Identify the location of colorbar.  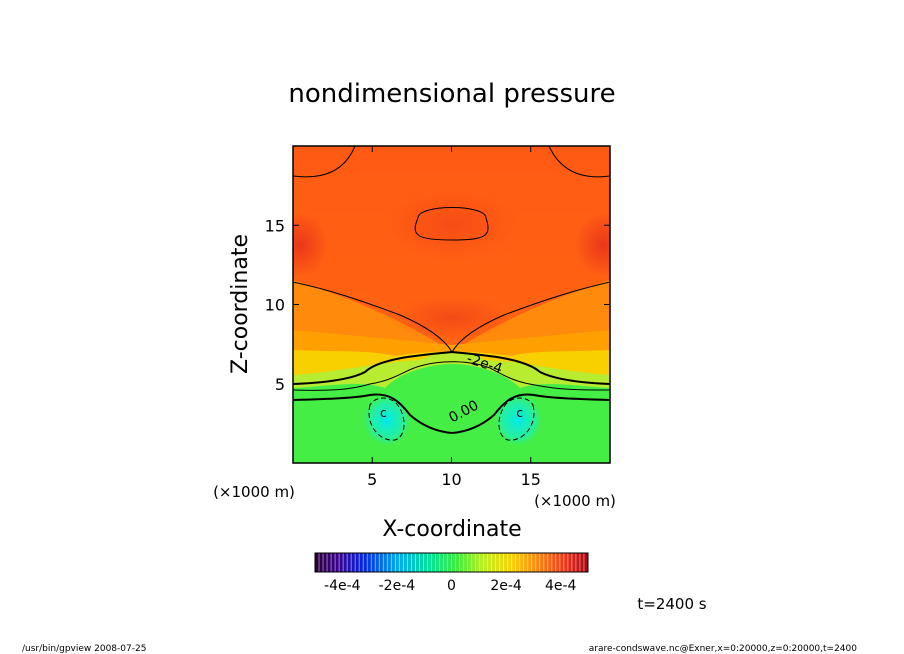
(451, 562).